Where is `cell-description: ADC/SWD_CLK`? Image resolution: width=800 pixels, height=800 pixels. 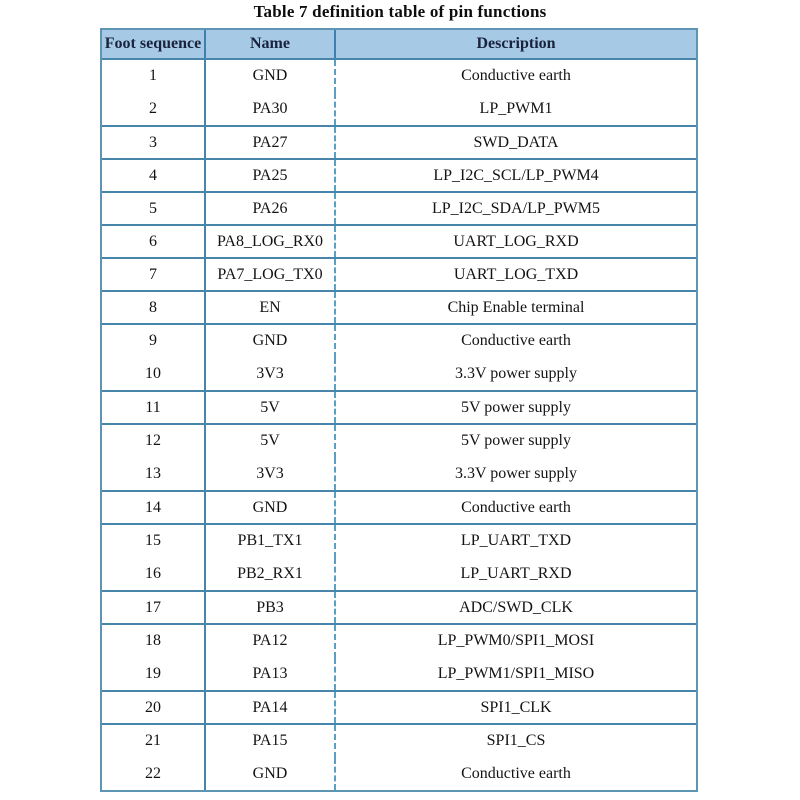
cell-description: ADC/SWD_CLK is located at coordinates (516, 607).